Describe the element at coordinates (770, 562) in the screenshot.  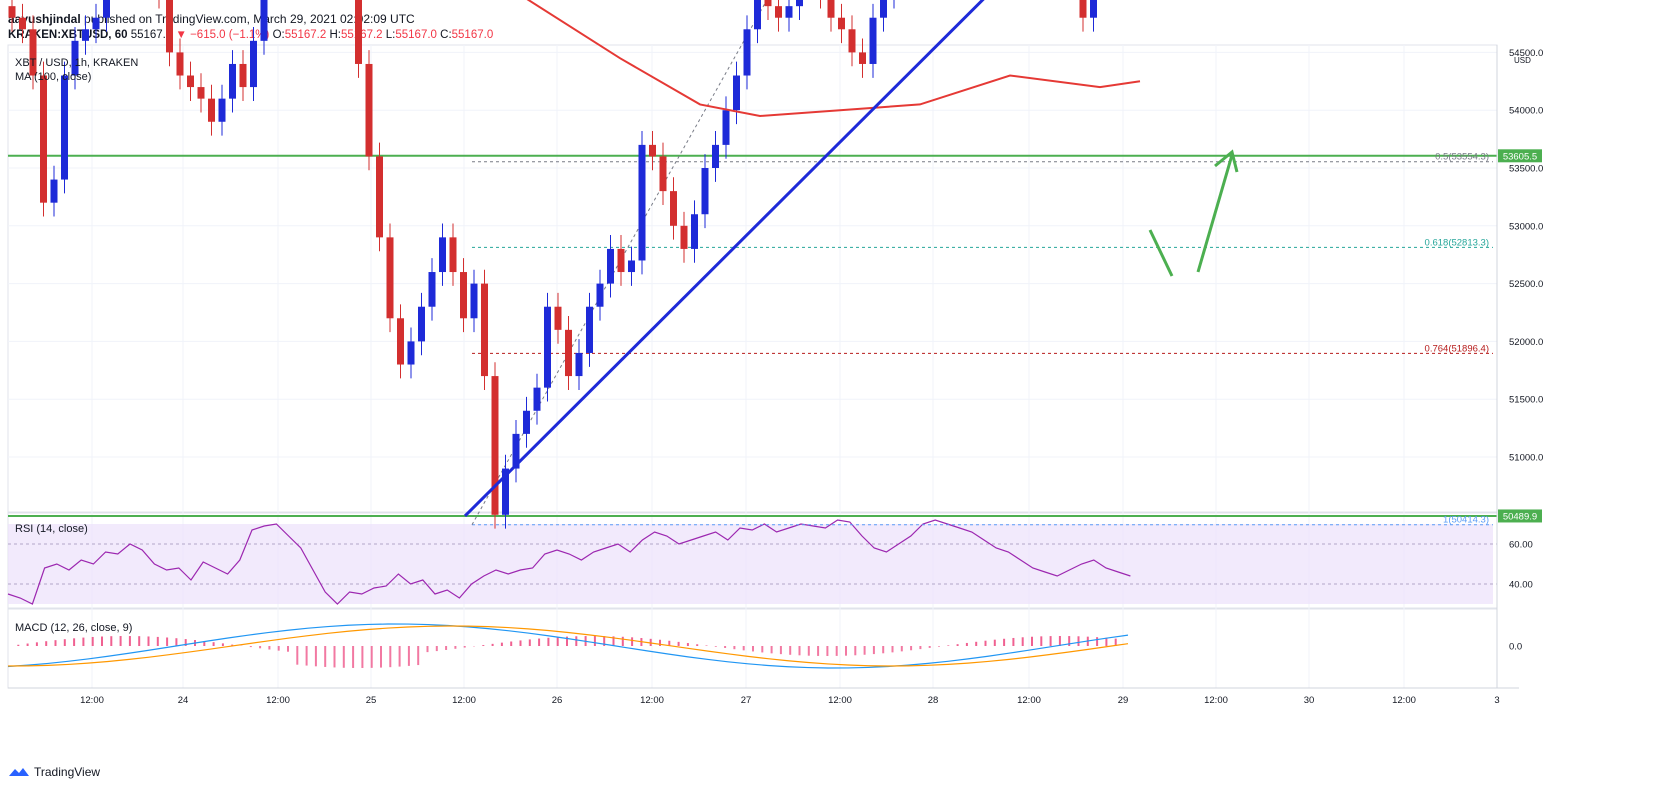
I see `rsi-pane: 60.00 40.00` at that location.